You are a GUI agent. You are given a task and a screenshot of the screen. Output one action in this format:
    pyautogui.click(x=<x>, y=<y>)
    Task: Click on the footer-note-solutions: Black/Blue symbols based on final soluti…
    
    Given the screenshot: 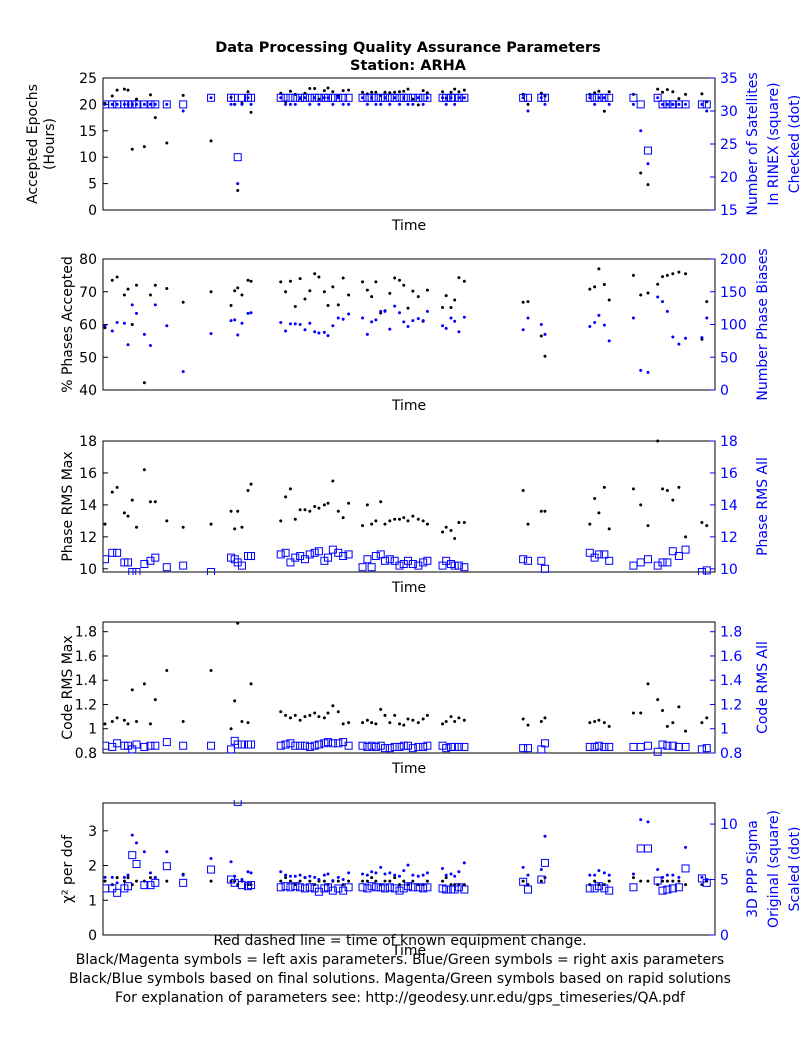 What is the action you would take?
    pyautogui.click(x=400, y=979)
    